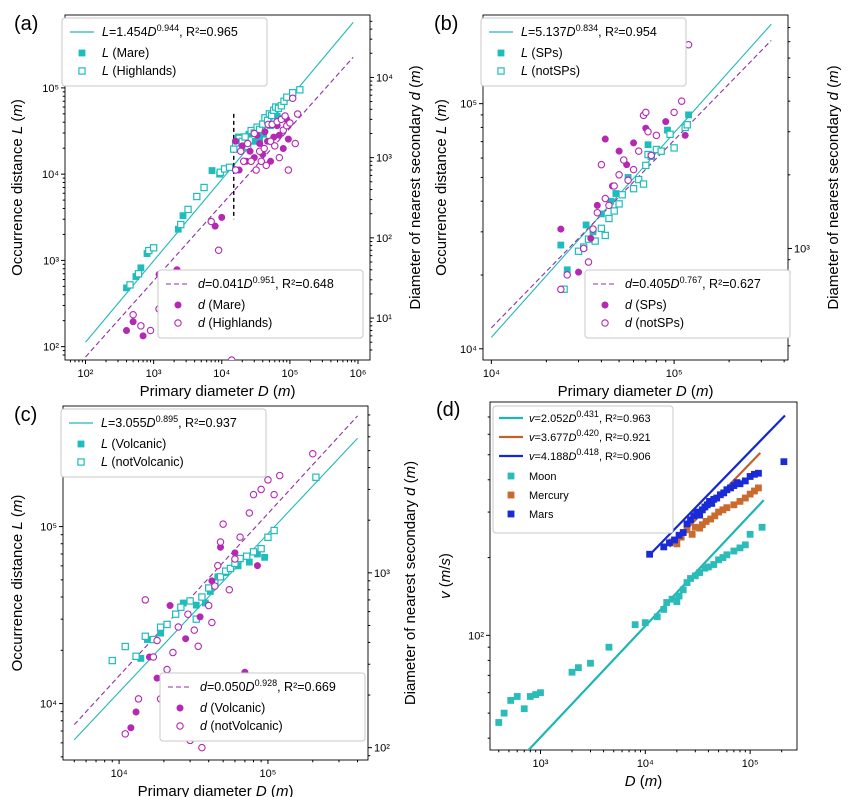 The image size is (850, 797). I want to click on fit-label: v=2.052D0.431, R²=0.963, so click(590, 417).